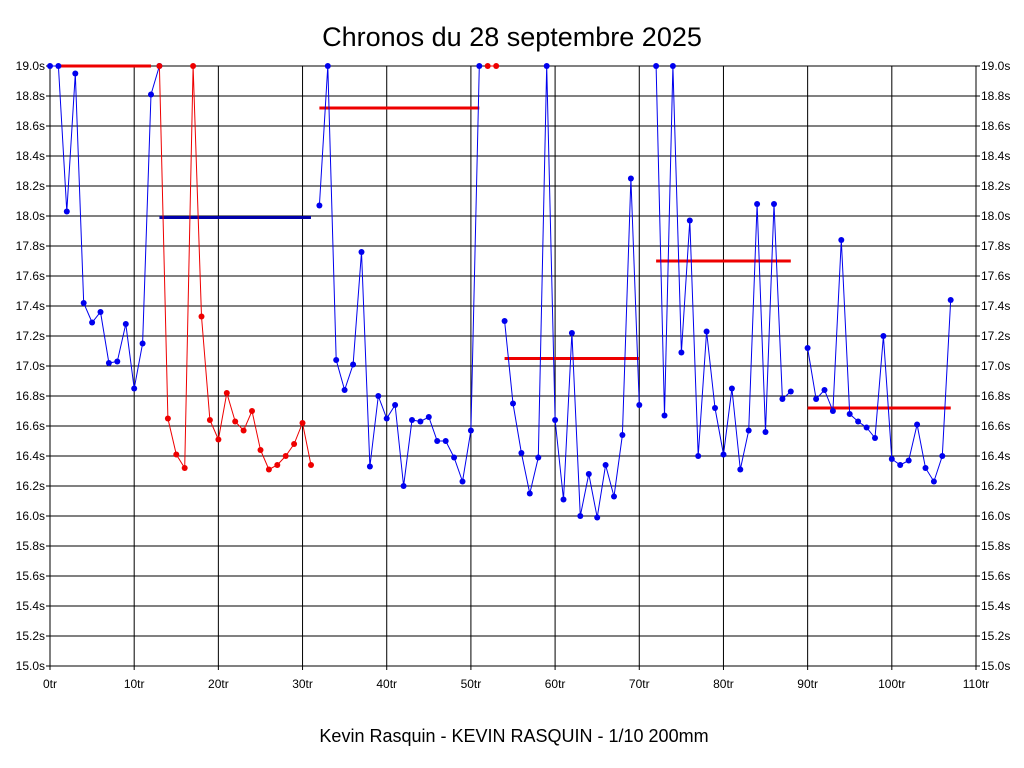 The image size is (1024, 768). Describe the element at coordinates (891, 684) in the screenshot. I see `x-tick-label: 100tr` at that location.